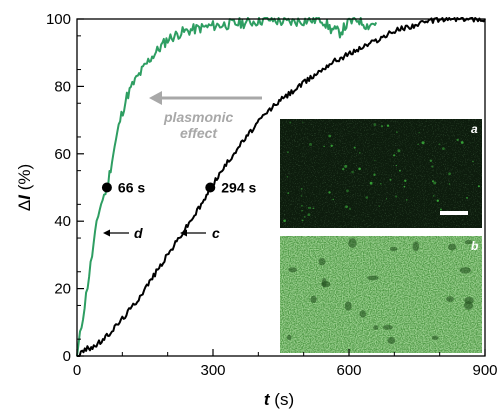 This screenshot has height=412, width=503. What do you see at coordinates (474, 129) in the screenshot?
I see `inset-panel-letter: a` at bounding box center [474, 129].